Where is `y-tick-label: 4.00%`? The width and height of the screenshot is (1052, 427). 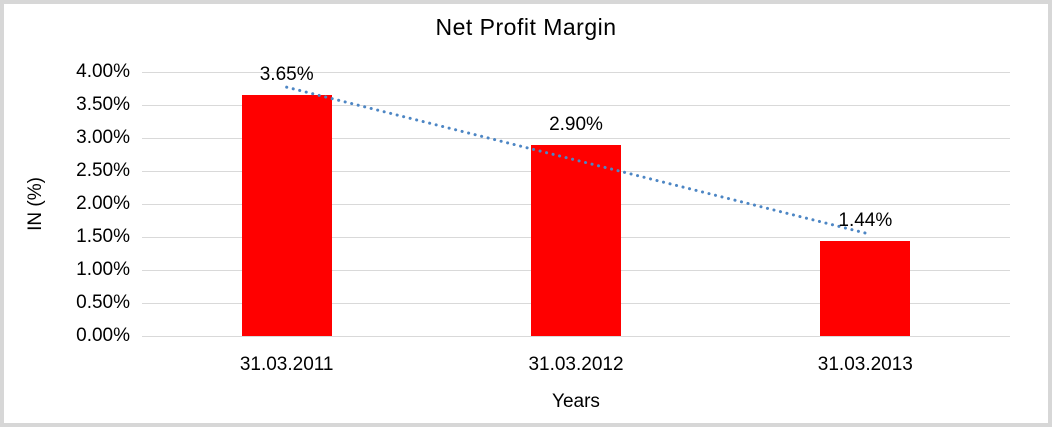
y-tick-label: 4.00% is located at coordinates (103, 71).